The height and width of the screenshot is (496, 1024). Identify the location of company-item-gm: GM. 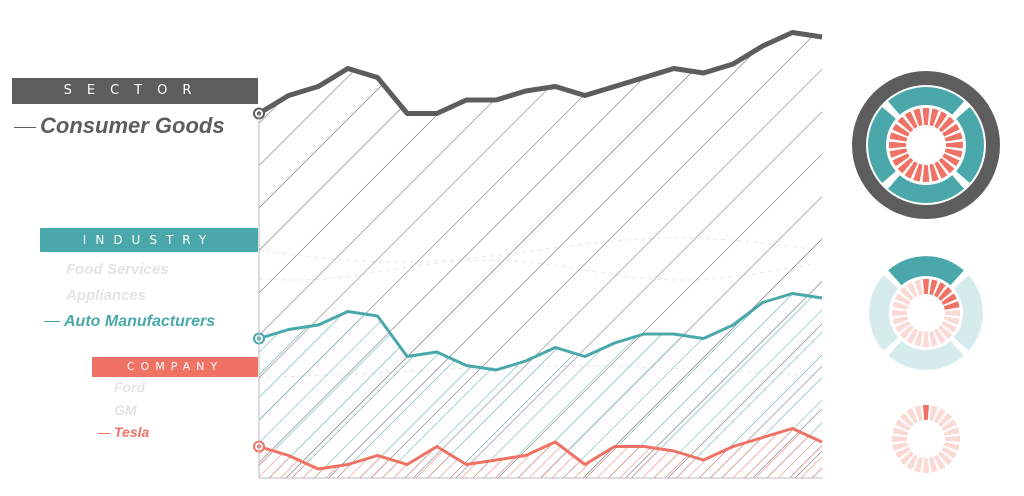
(125, 410).